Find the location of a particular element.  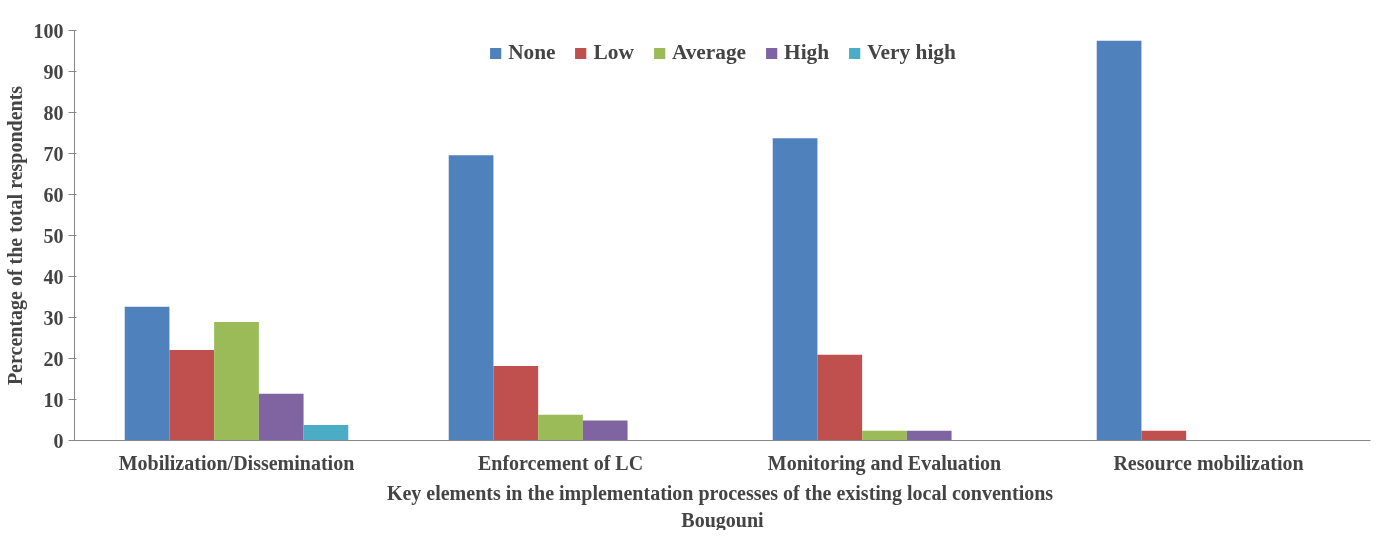

y-tick-label: 20 is located at coordinates (53, 358).